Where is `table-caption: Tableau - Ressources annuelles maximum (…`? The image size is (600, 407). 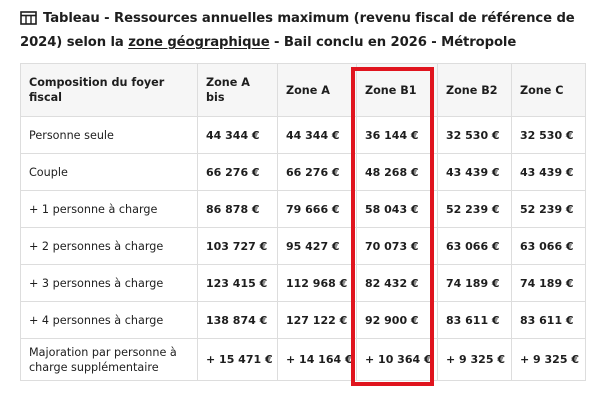 table-caption: Tableau - Ressources annuelles maximum (… is located at coordinates (306, 30).